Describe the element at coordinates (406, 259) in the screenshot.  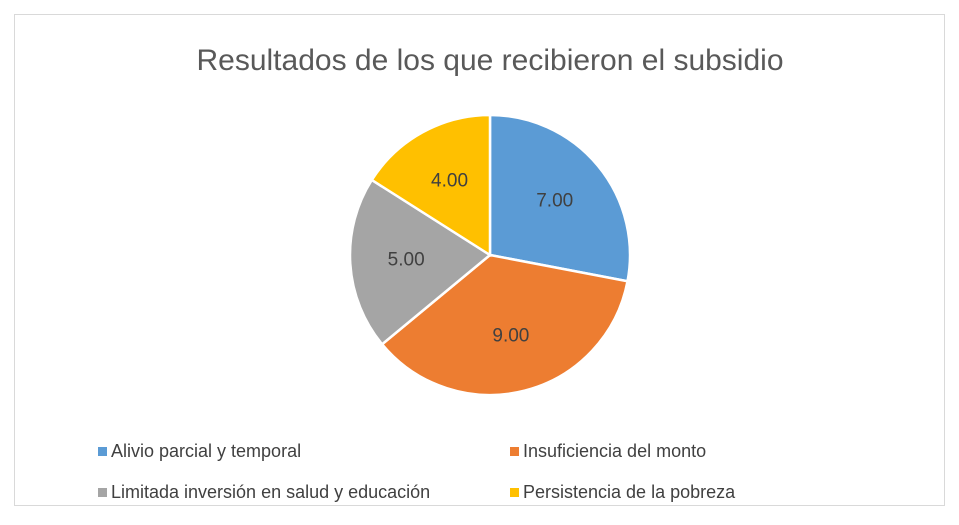
I see `data-label: 5.00` at that location.